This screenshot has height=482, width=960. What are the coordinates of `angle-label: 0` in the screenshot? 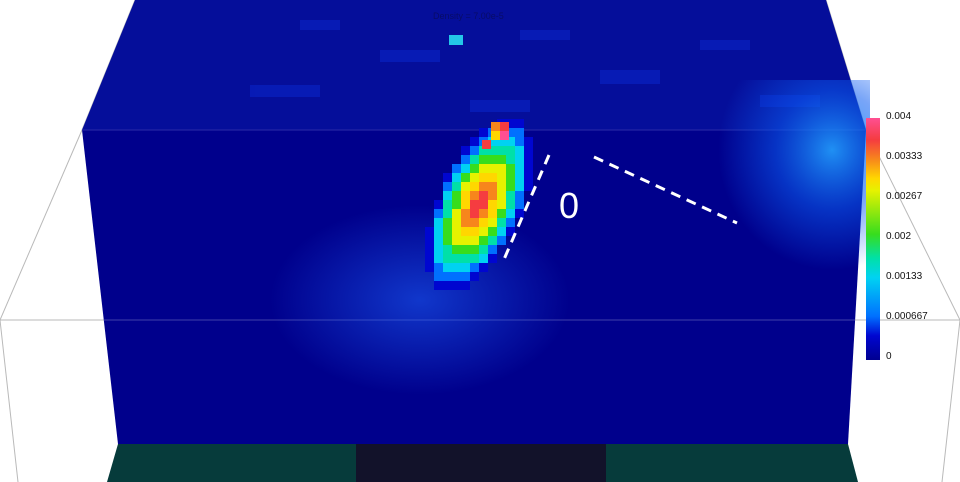 It's located at (569, 205).